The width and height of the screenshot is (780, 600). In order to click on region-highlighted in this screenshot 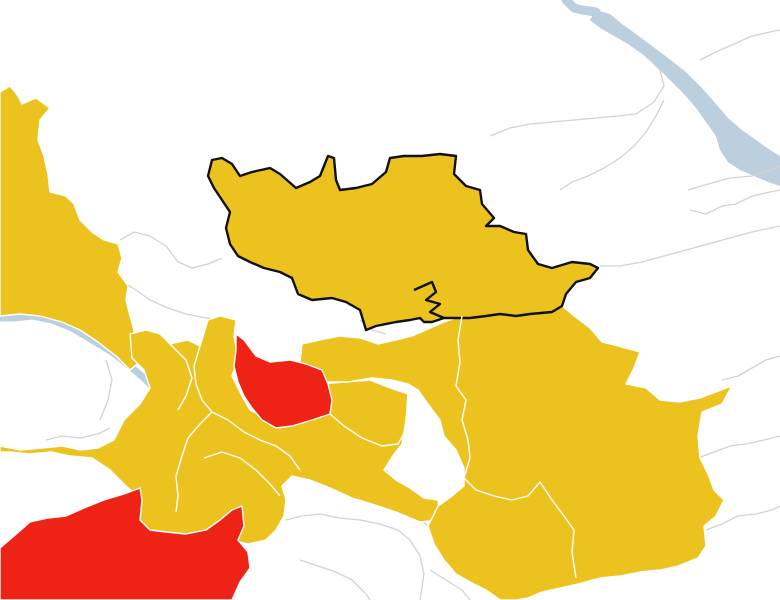, I will do `click(403, 242)`.